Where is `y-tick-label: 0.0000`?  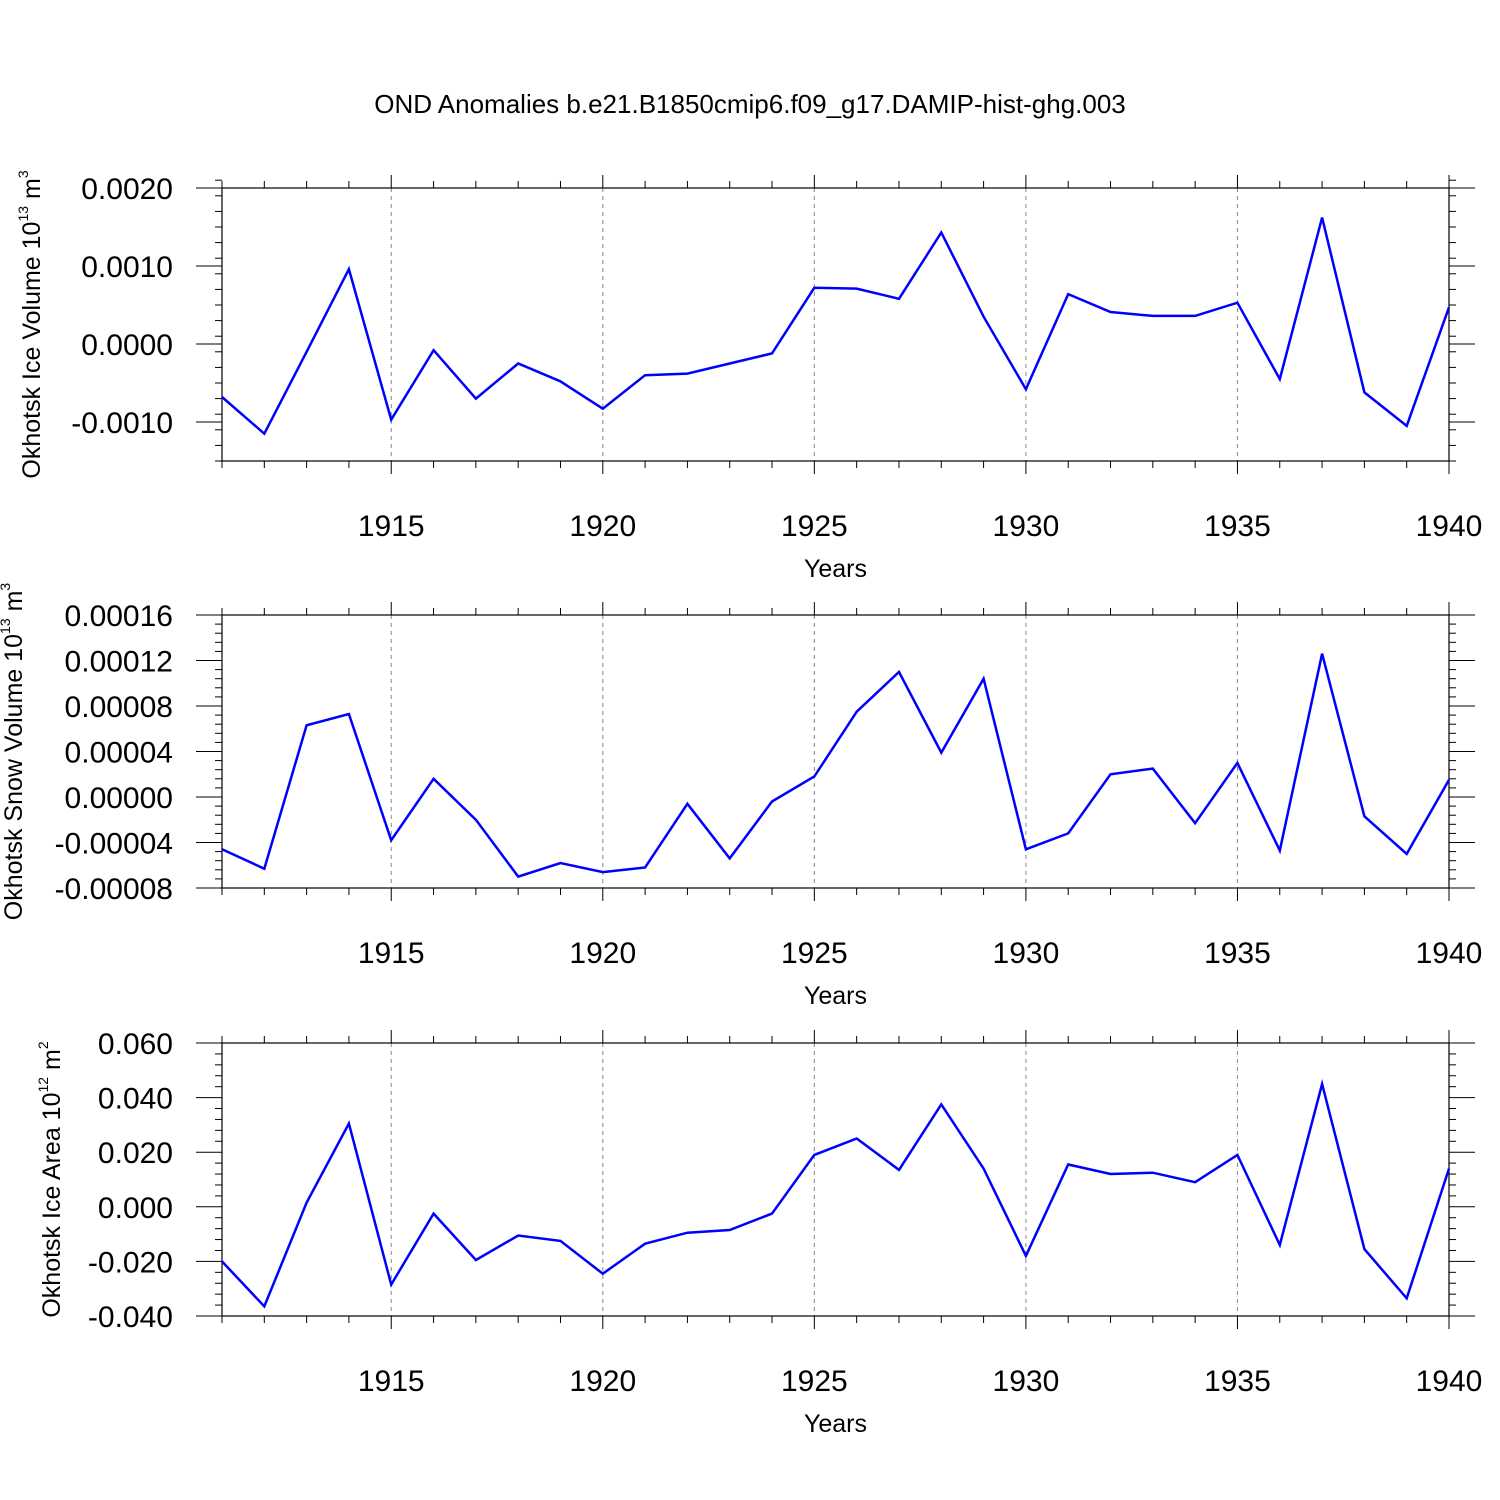
y-tick-label: 0.0000 is located at coordinates (127, 345).